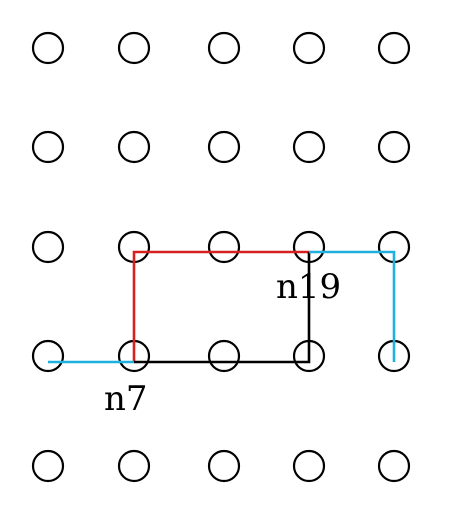 This screenshot has height=524, width=468. Describe the element at coordinates (224, 147) in the screenshot. I see `grid-node-r1-c2` at that location.